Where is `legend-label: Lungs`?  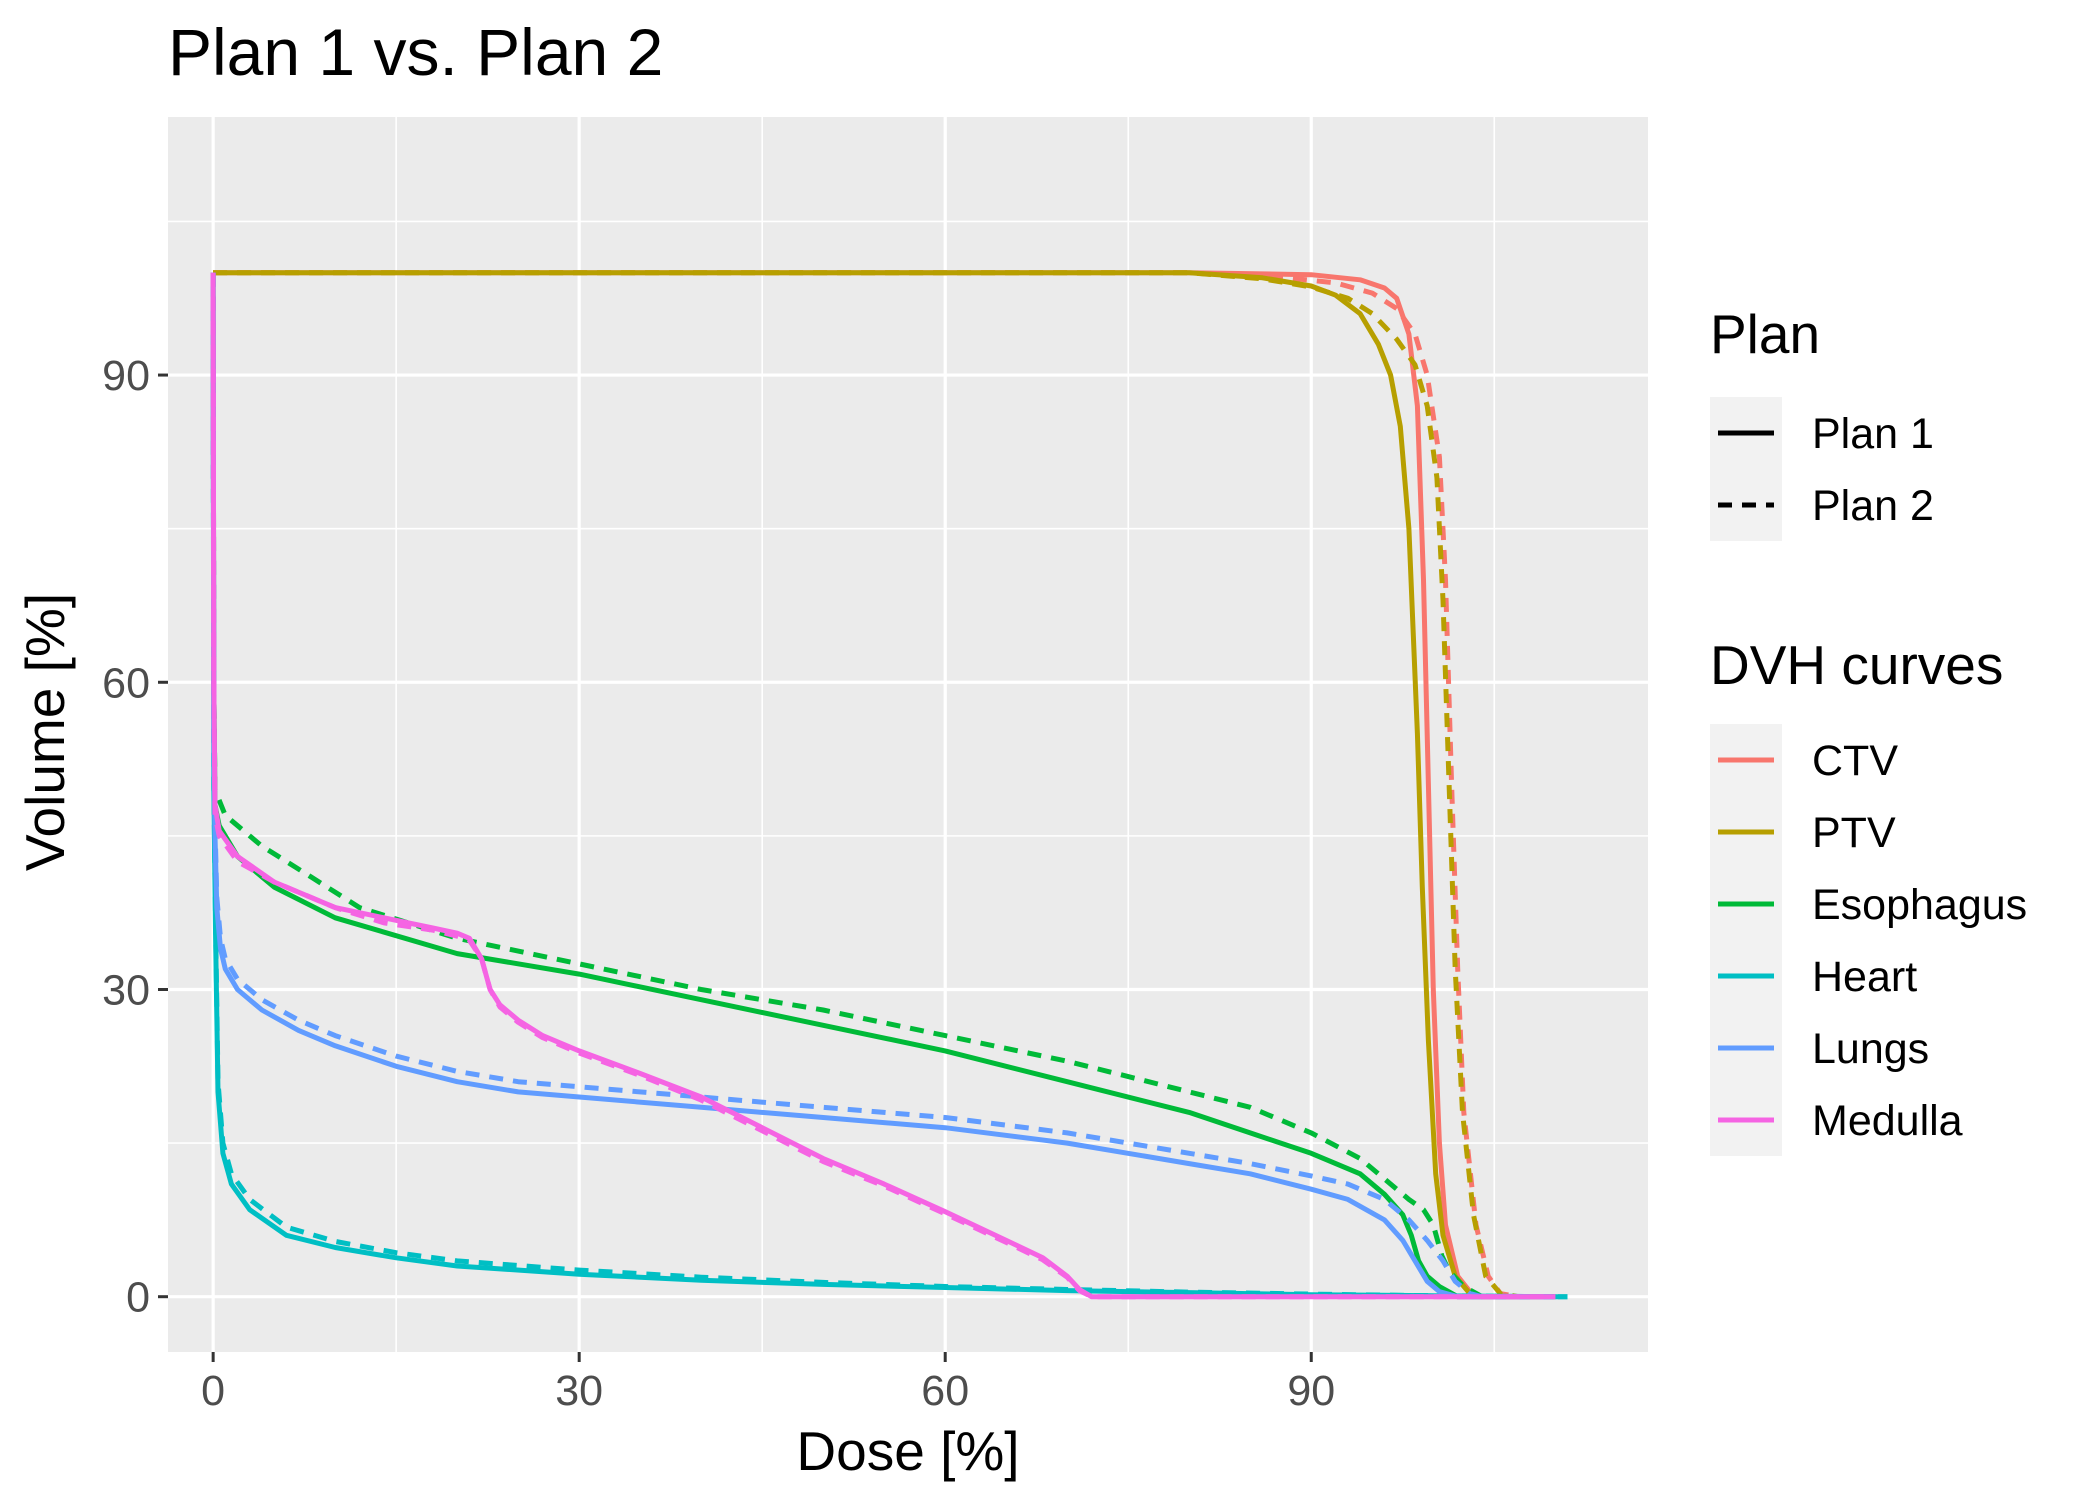 legend-label: Lungs is located at coordinates (1870, 1049).